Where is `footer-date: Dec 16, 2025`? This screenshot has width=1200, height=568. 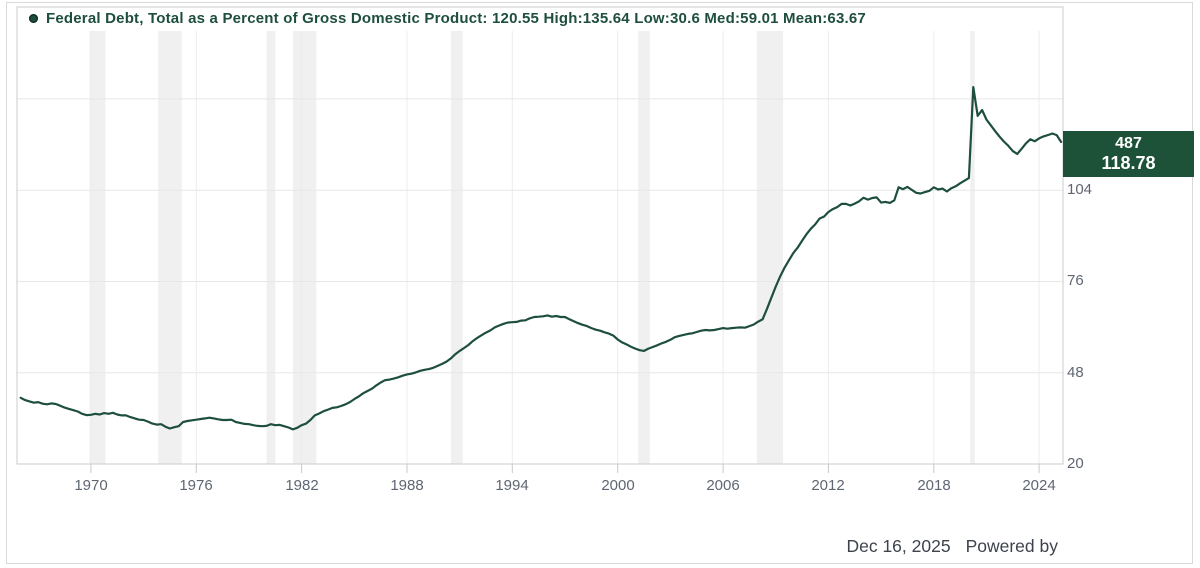 footer-date: Dec 16, 2025 is located at coordinates (898, 546).